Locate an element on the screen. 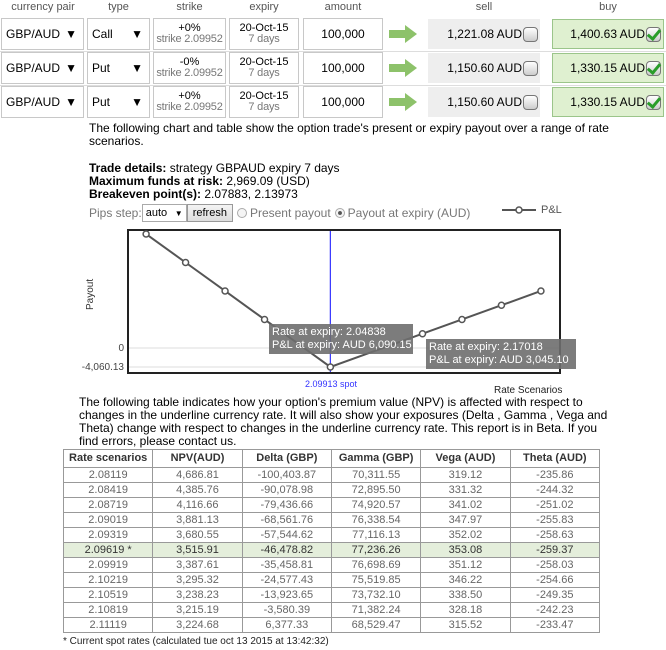 The height and width of the screenshot is (650, 666). table-cell: -249.35 is located at coordinates (555, 595).